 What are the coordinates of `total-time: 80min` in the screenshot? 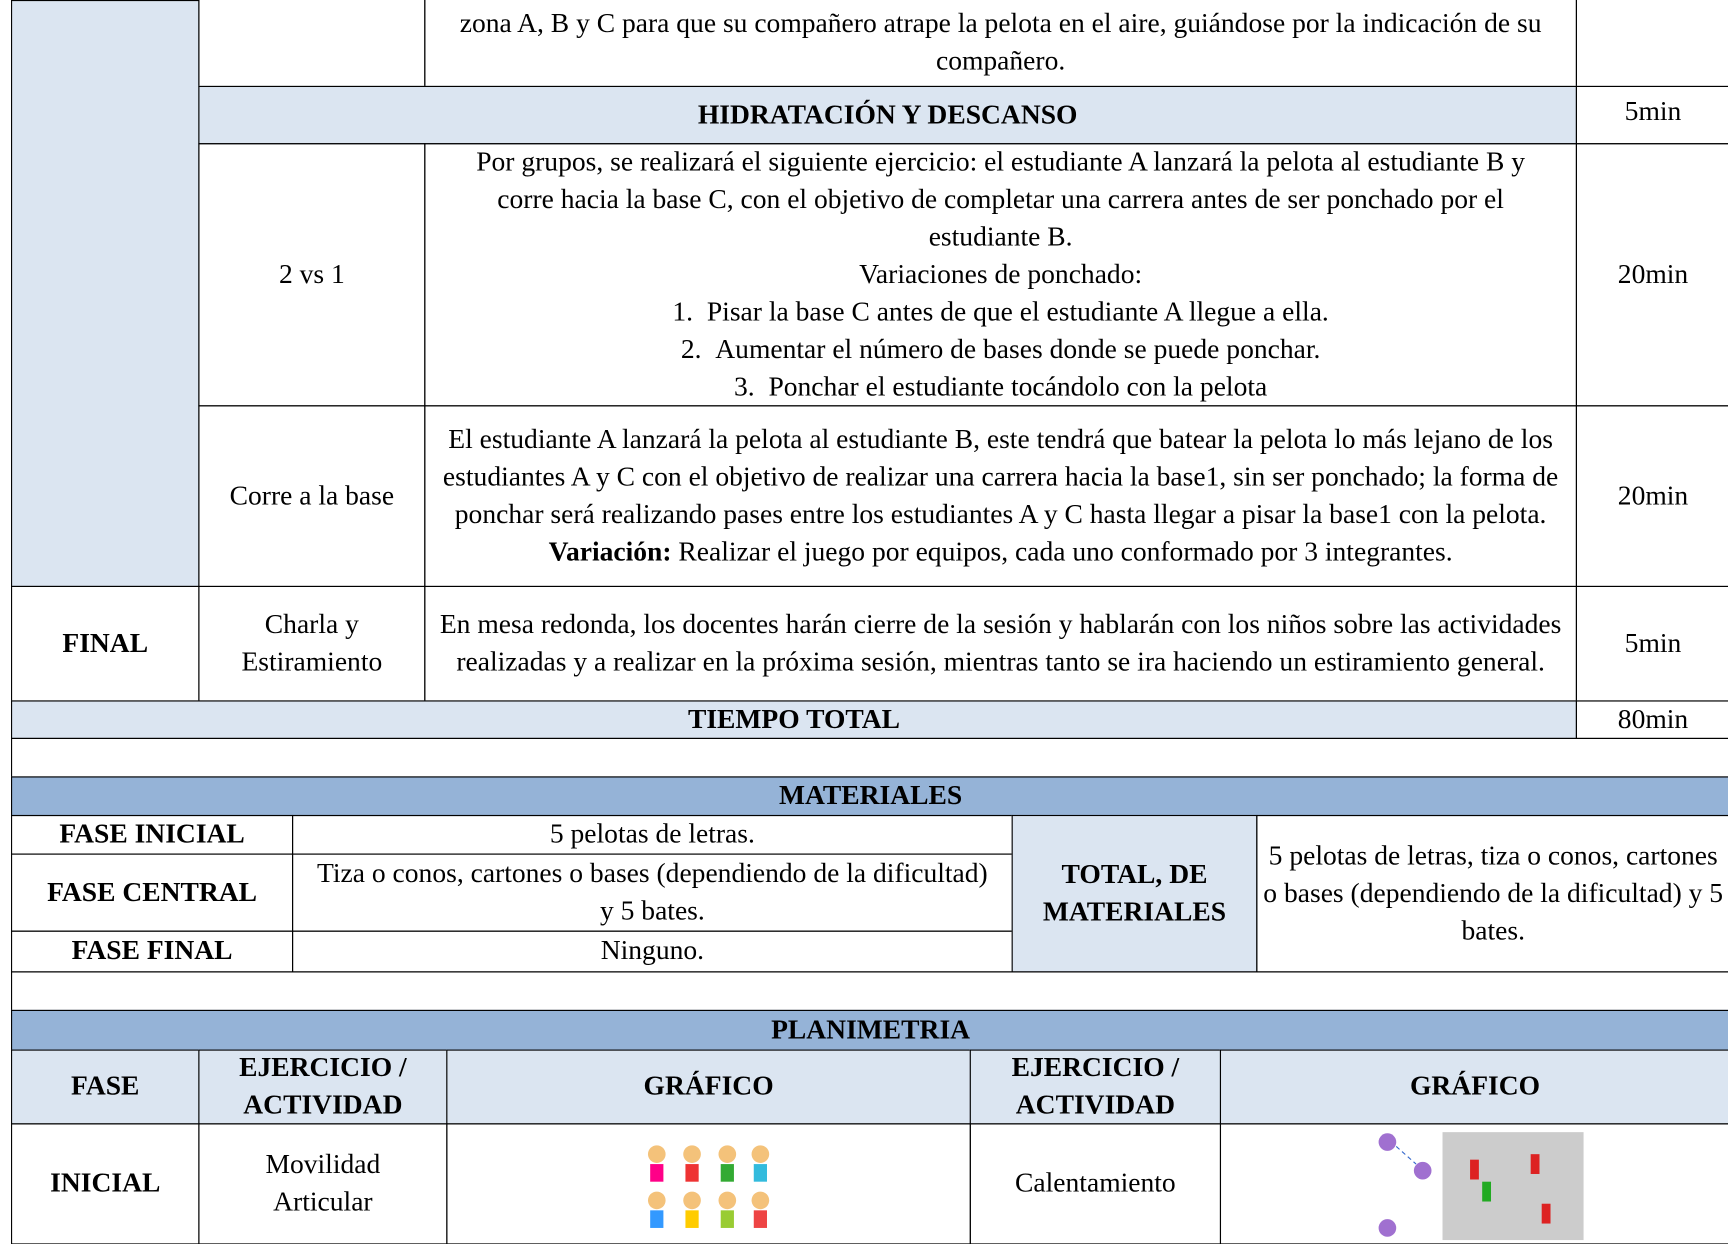 It's located at (1651, 719).